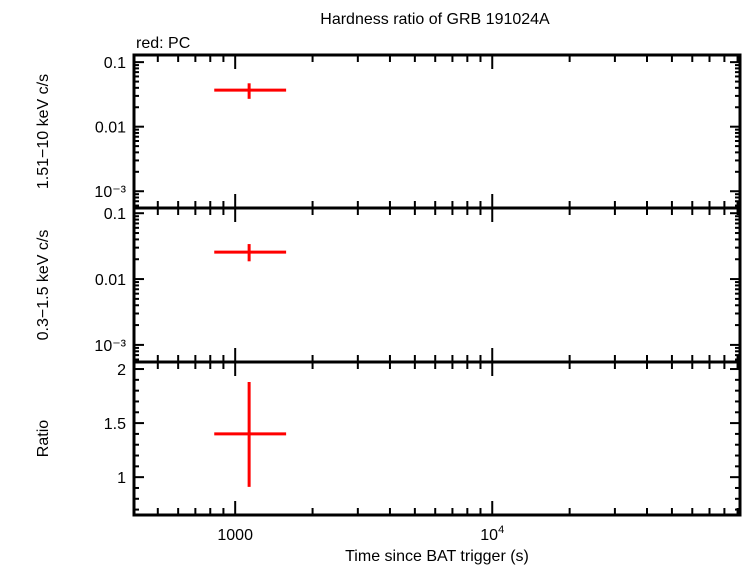 The image size is (742, 571). I want to click on y-axis-label: Ratio, so click(43, 438).